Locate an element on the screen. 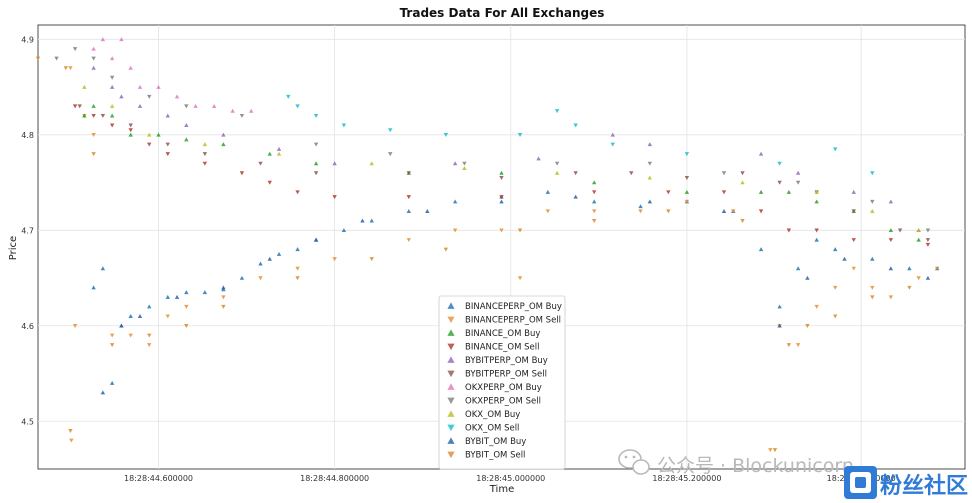 This screenshot has width=972, height=503. x-axis-label: Time is located at coordinates (501, 489).